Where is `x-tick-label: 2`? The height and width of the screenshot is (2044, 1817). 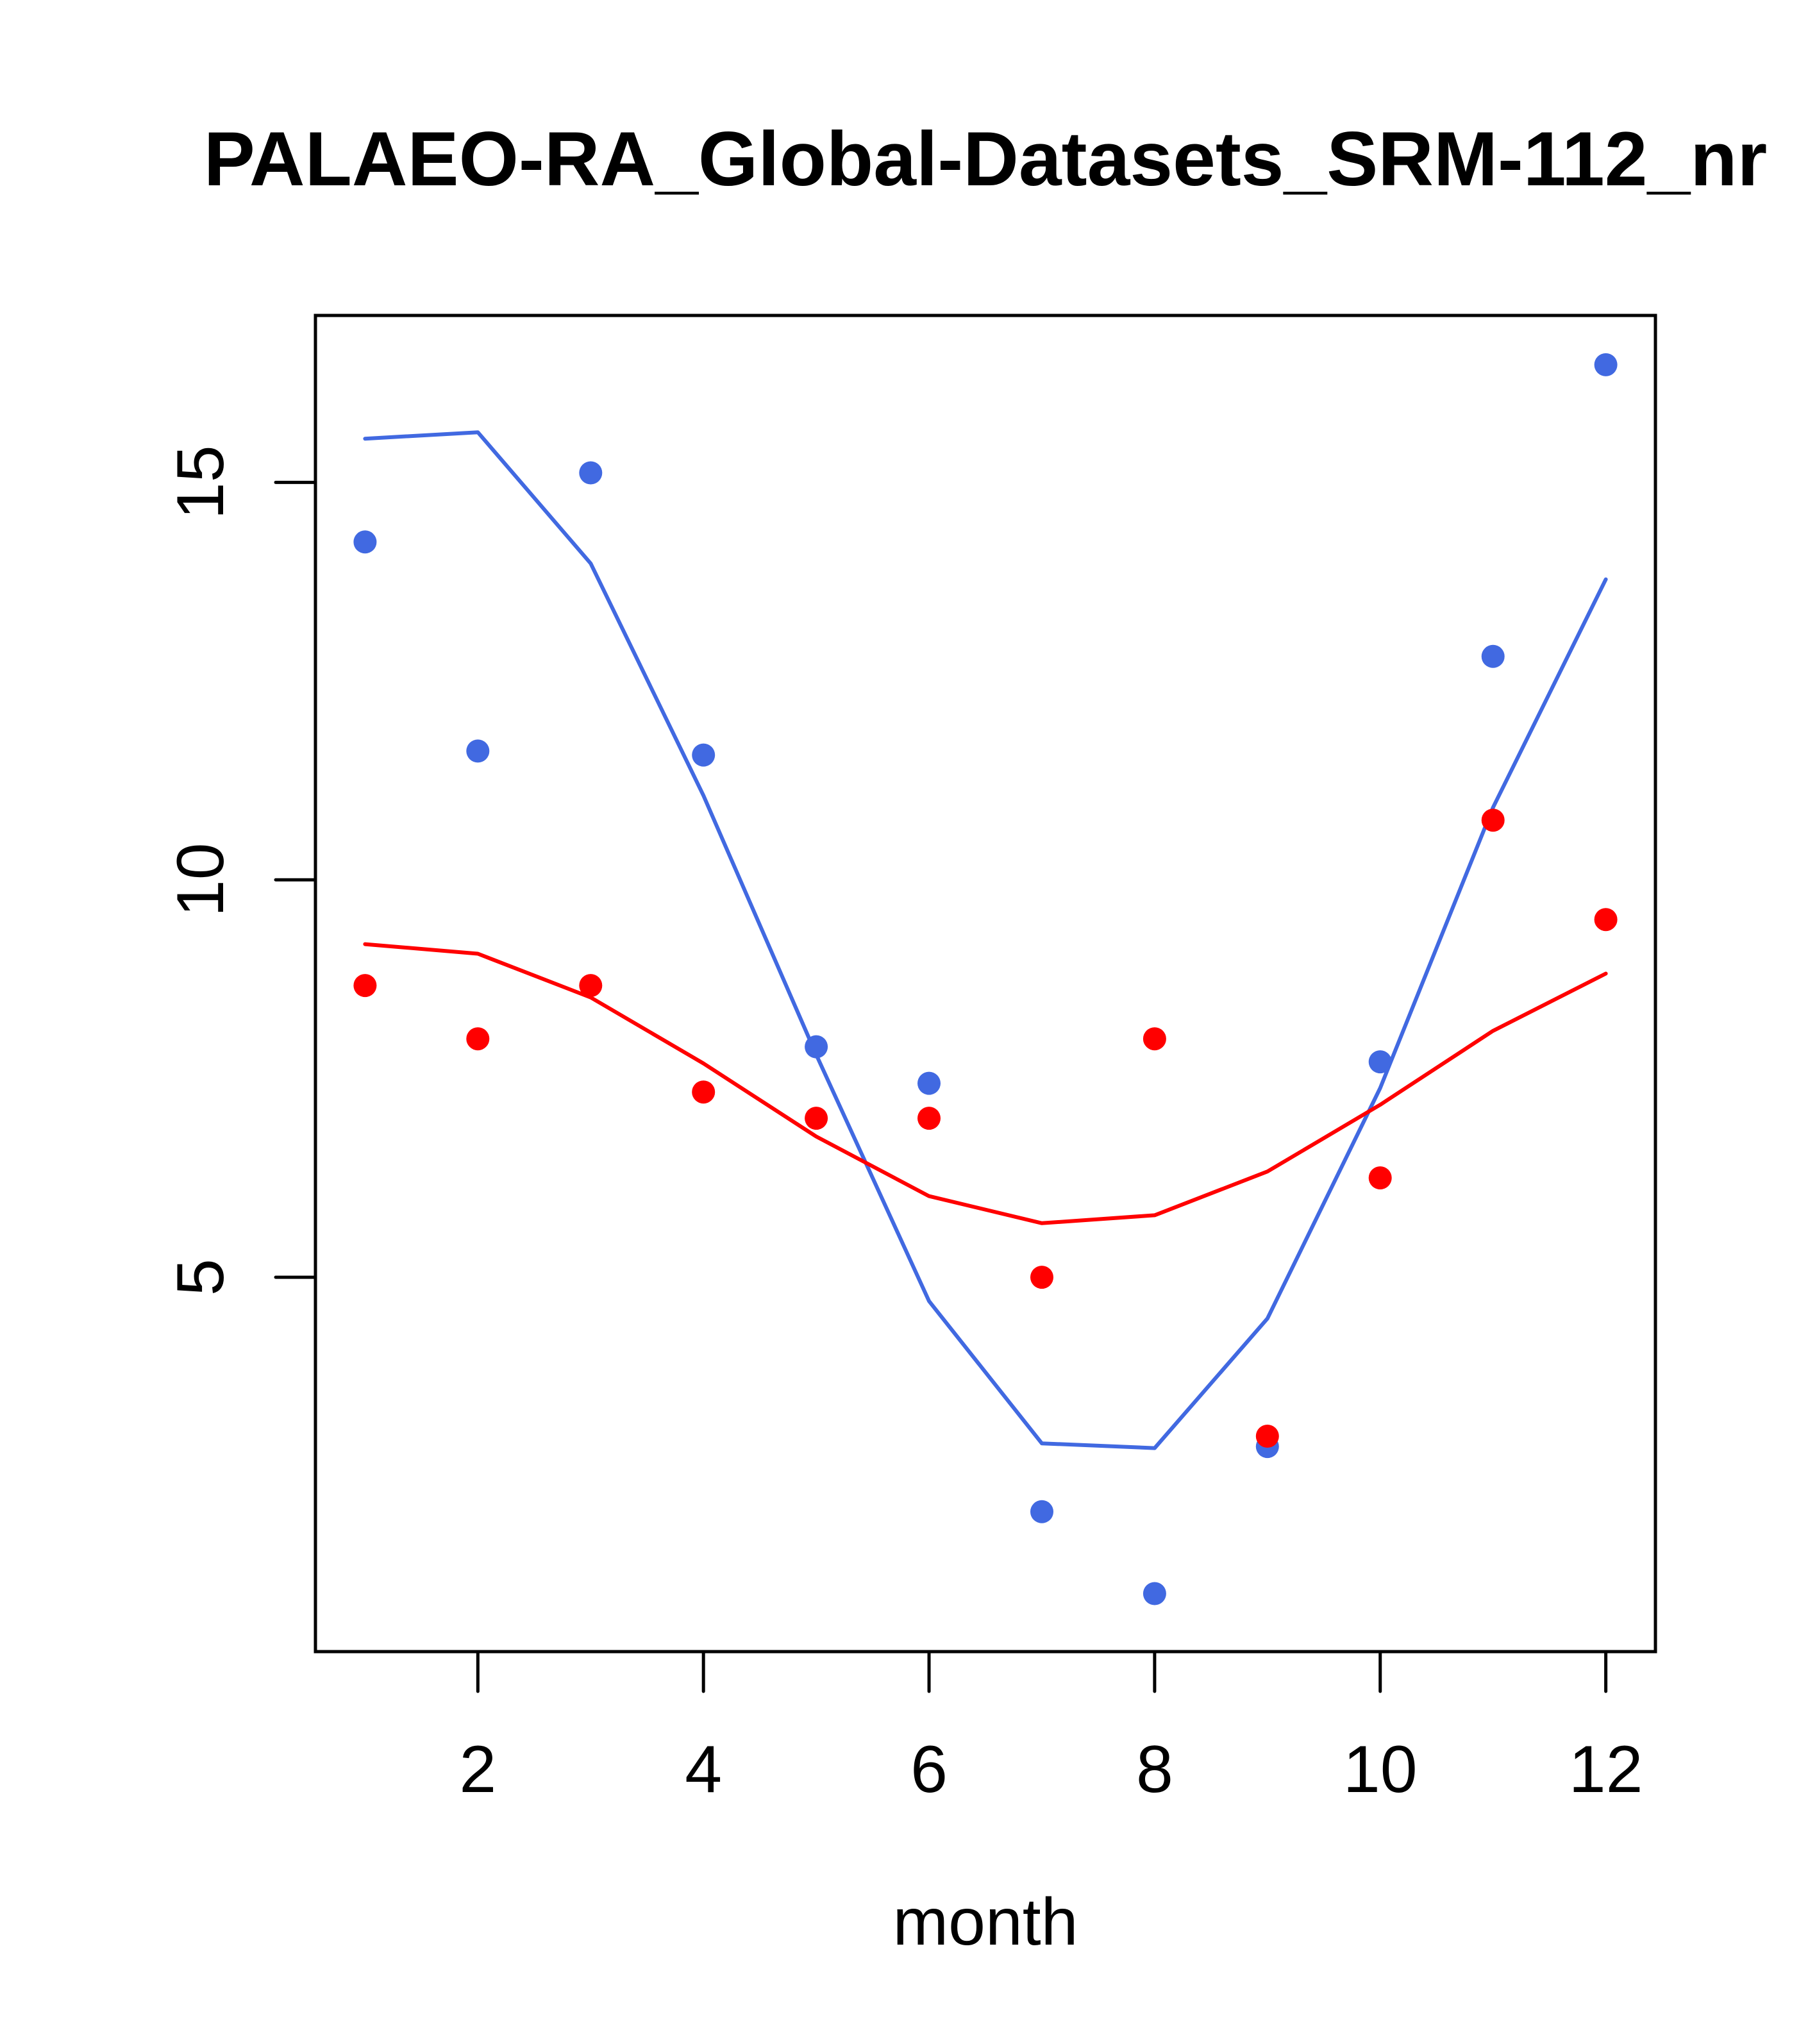
x-tick-label: 2 is located at coordinates (477, 1769).